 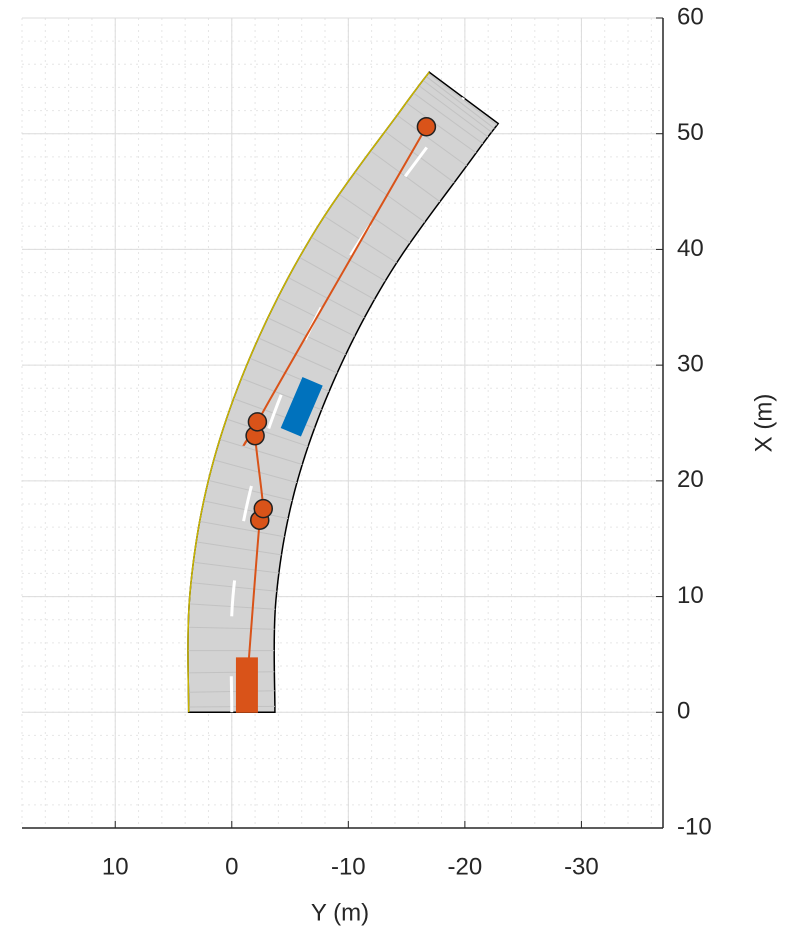 What do you see at coordinates (335, 405) in the screenshot?
I see `trajectory` at bounding box center [335, 405].